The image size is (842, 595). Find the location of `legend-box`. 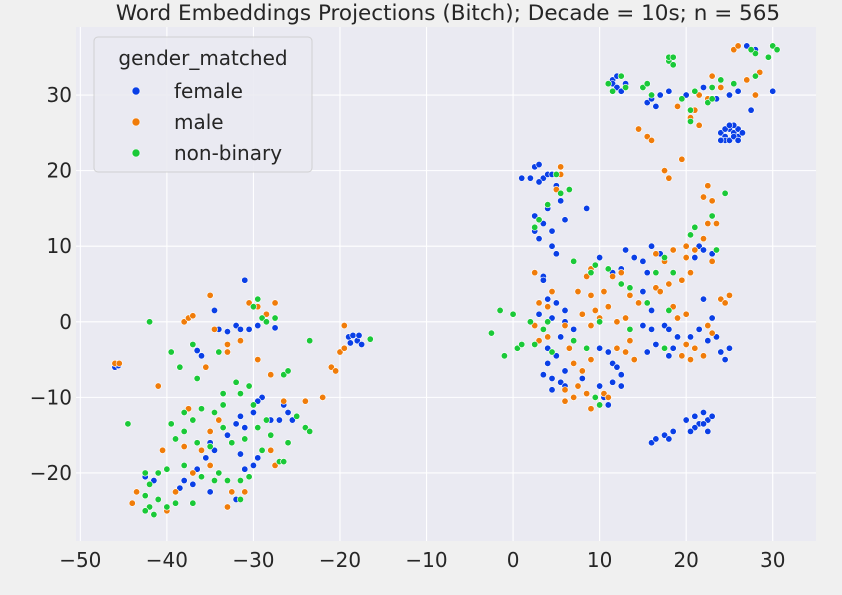

legend-box is located at coordinates (203, 104).